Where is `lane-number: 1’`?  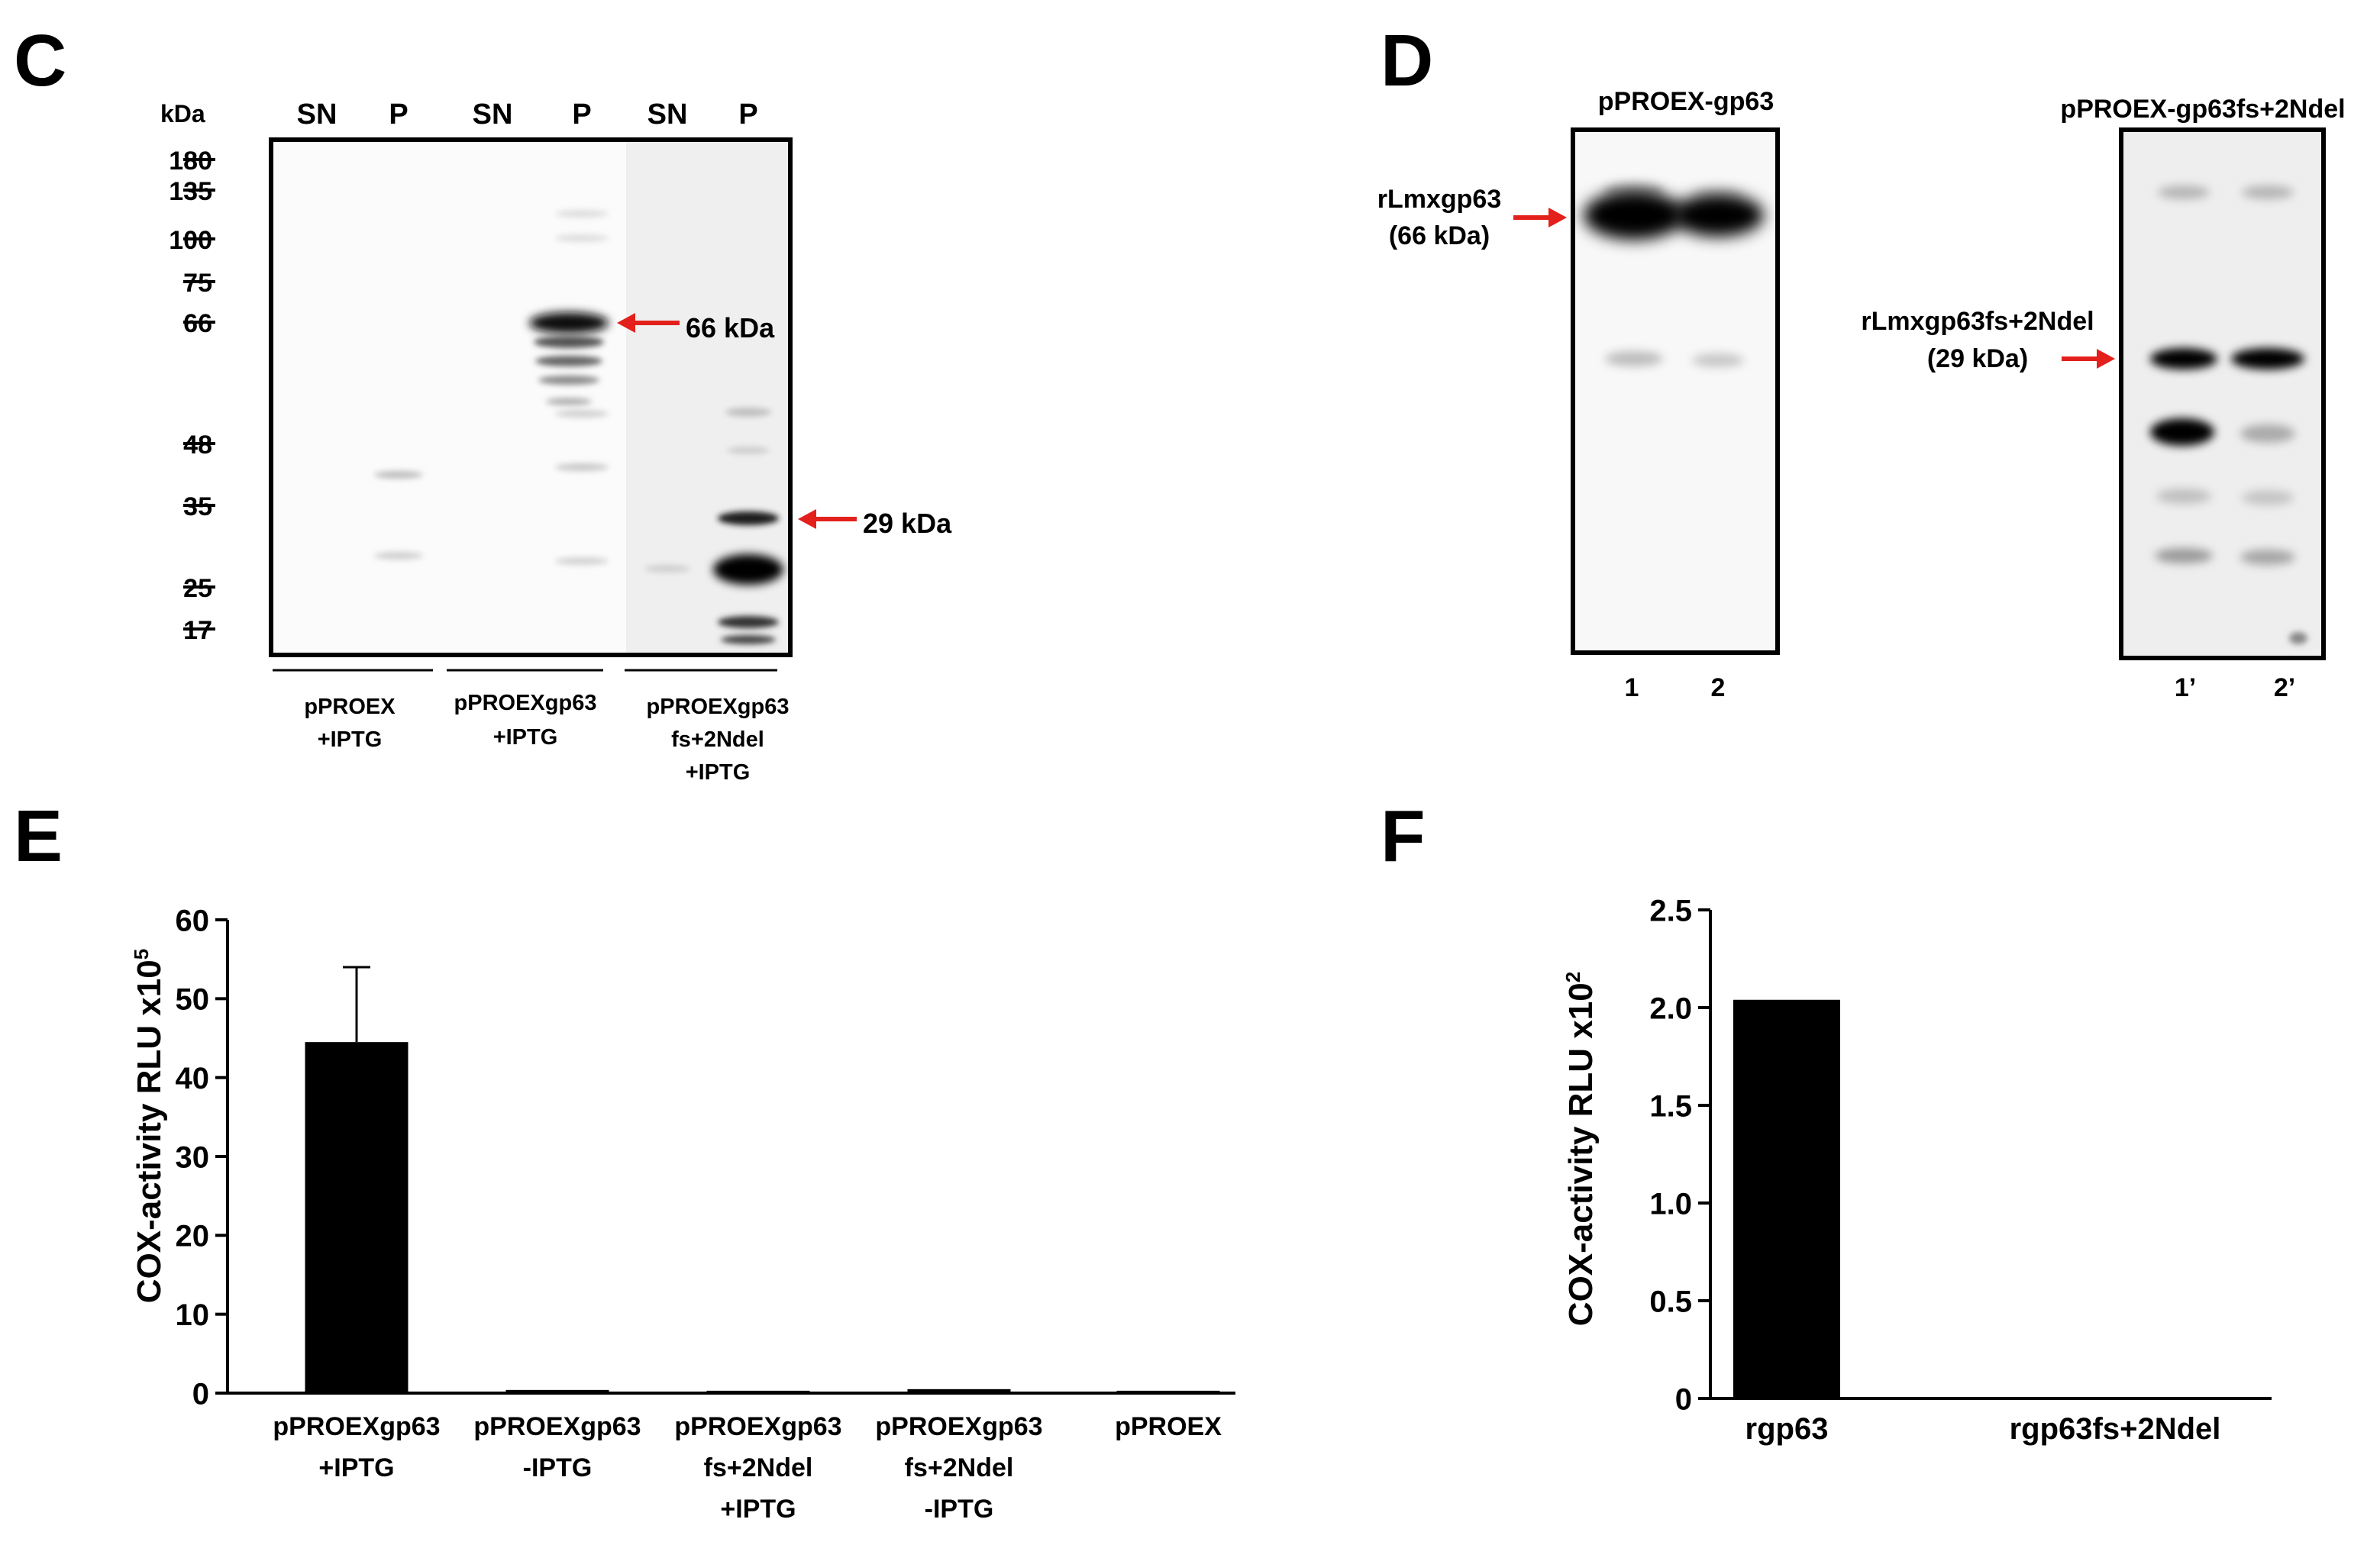 lane-number: 1’ is located at coordinates (2185, 687).